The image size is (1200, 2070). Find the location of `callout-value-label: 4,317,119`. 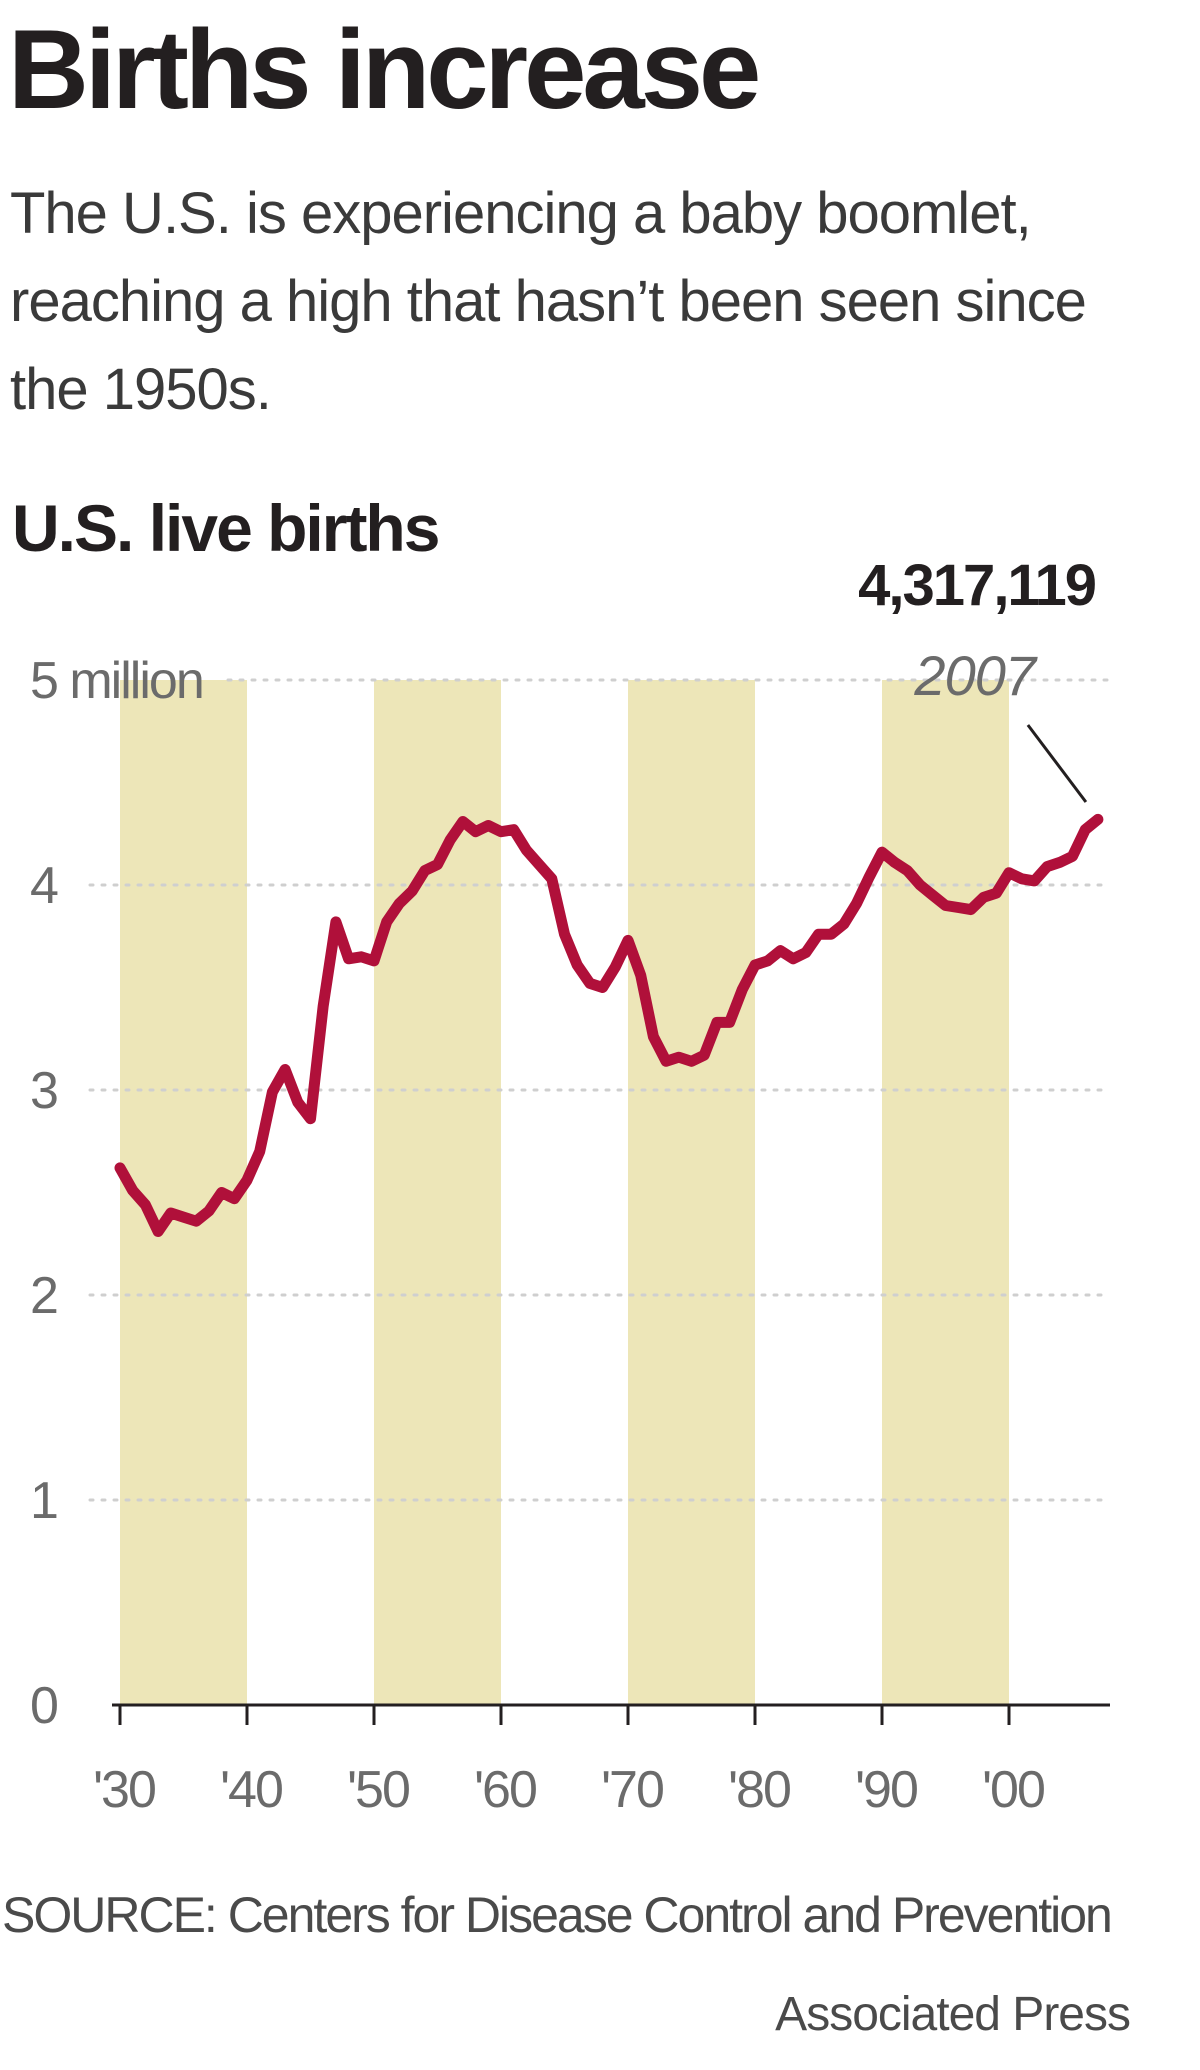

callout-value-label: 4,317,119 is located at coordinates (977, 589).